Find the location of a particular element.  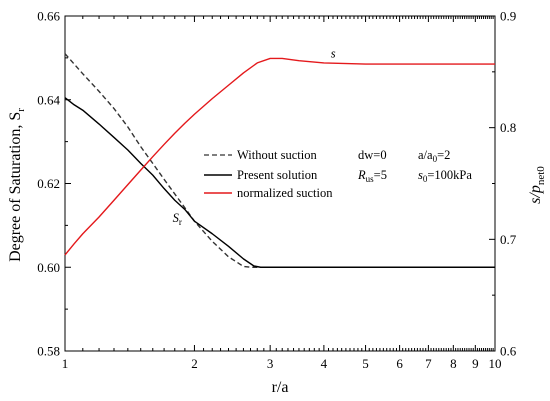

y-left-axis-title-sub: r is located at coordinates (21, 110).